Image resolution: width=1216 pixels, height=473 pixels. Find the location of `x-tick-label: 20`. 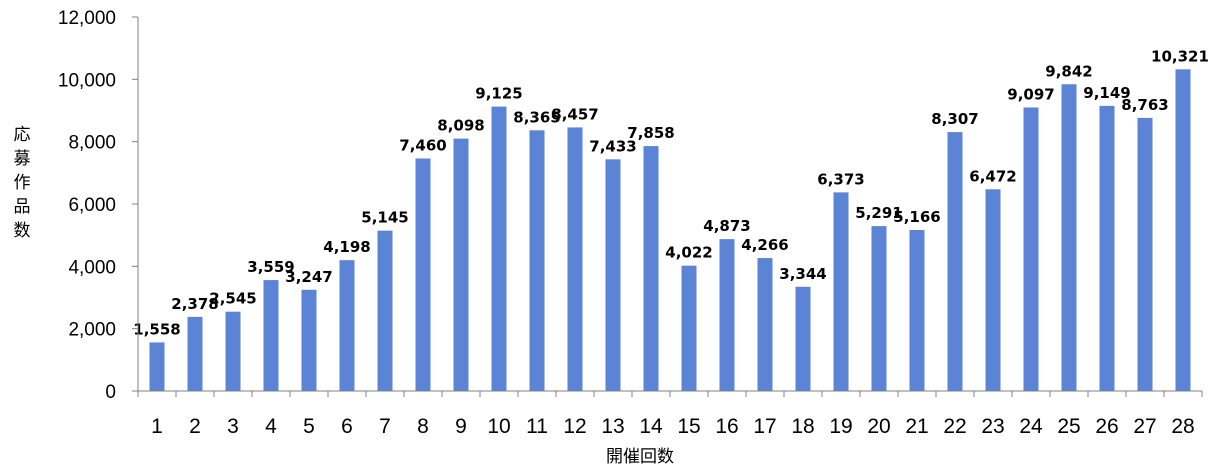

x-tick-label: 20 is located at coordinates (878, 426).